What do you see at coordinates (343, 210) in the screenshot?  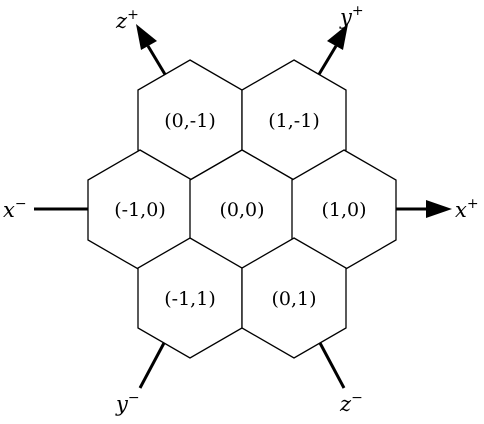 I see `cell-label-1-0: (1,0)` at bounding box center [343, 210].